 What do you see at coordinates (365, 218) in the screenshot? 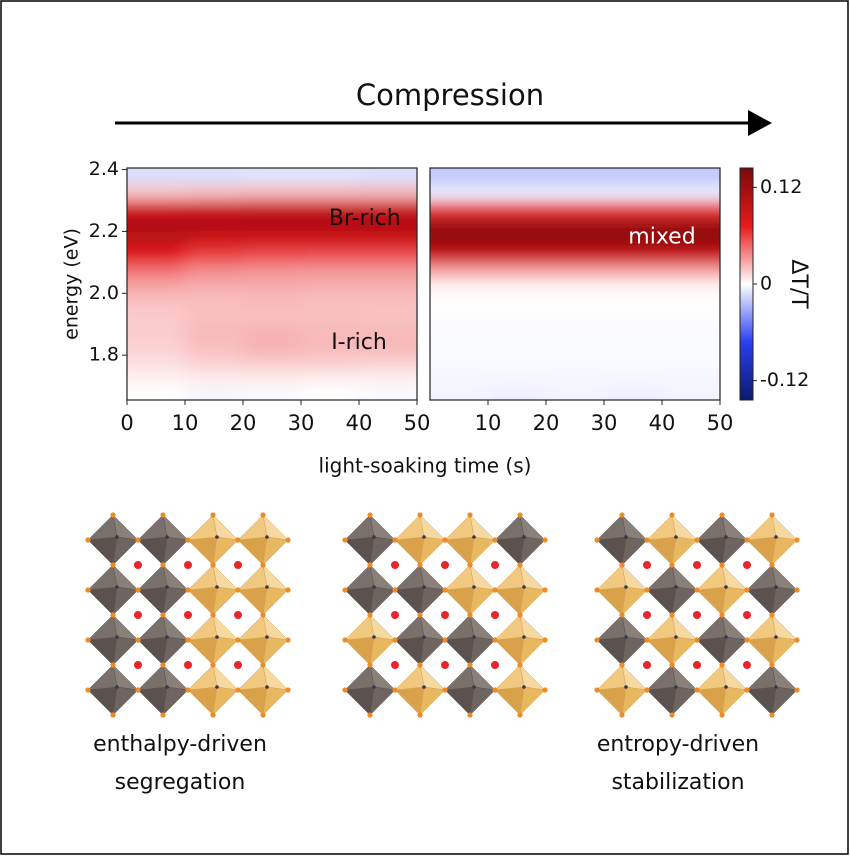
I see `annotation: Br-rich` at bounding box center [365, 218].